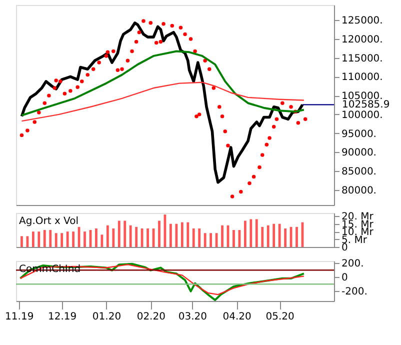 The height and width of the screenshot is (345, 401). Describe the element at coordinates (362, 40) in the screenshot. I see `y-tick-label: 120000.` at that location.